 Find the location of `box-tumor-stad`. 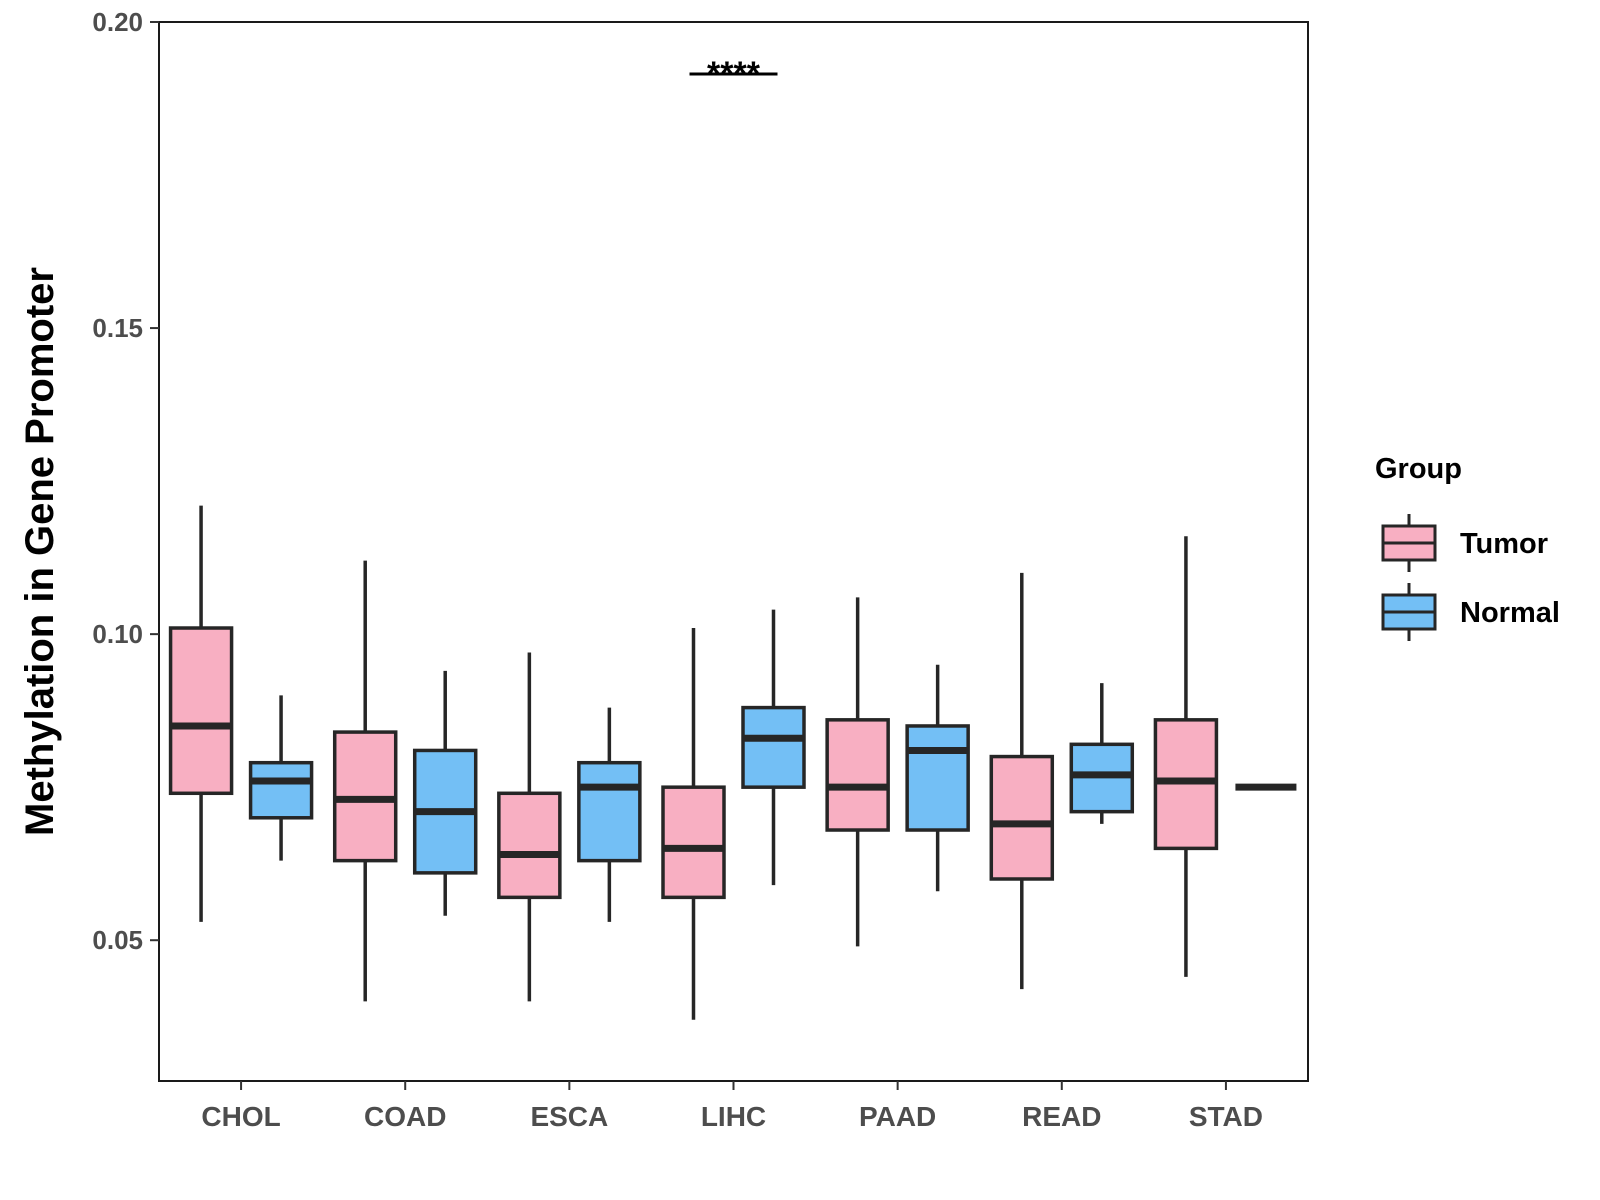

box-tumor-stad is located at coordinates (1186, 756).